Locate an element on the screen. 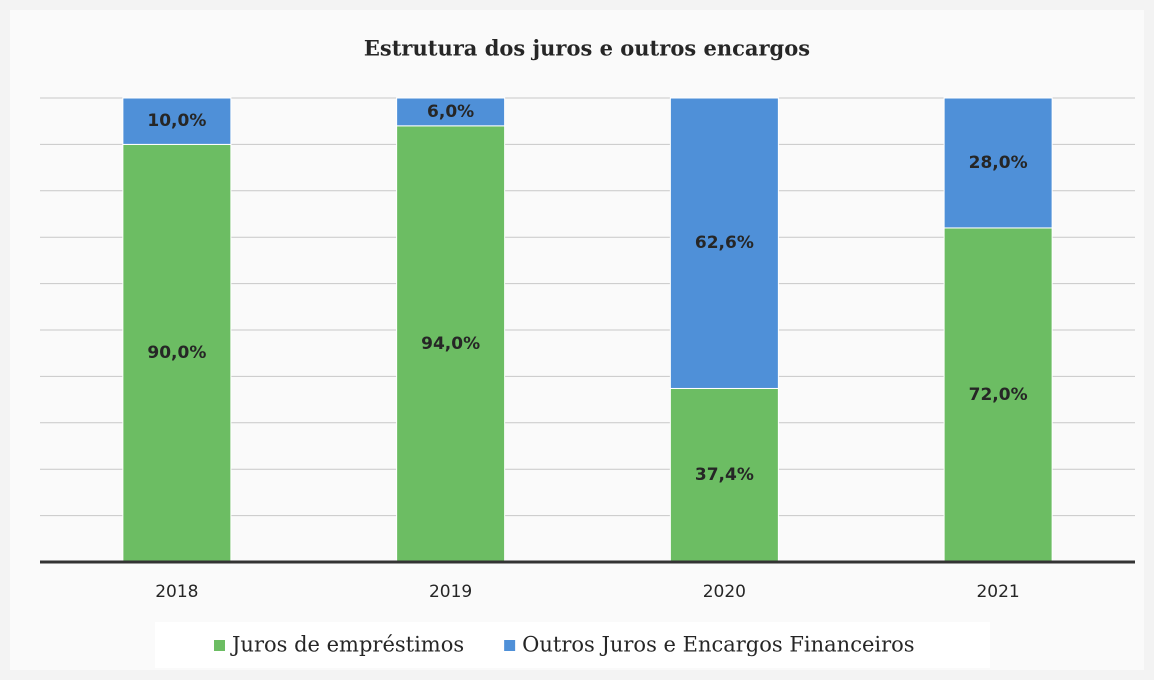 The width and height of the screenshot is (1154, 680). data-label: 62,6% is located at coordinates (724, 243).